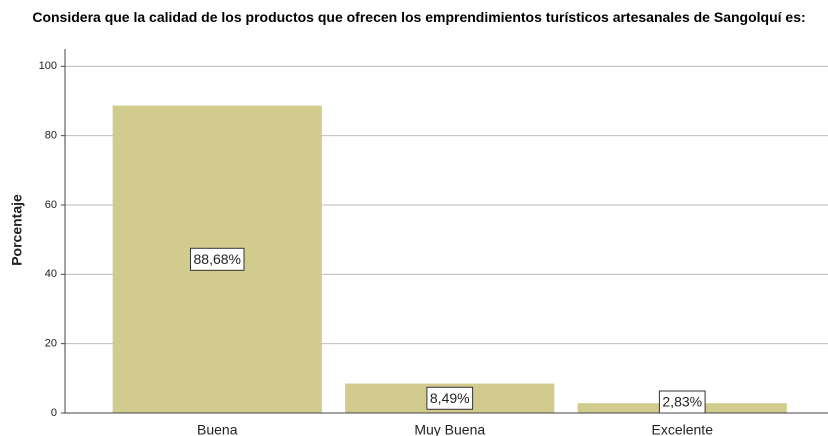  Describe the element at coordinates (51, 274) in the screenshot. I see `y-tick-label: 40` at that location.